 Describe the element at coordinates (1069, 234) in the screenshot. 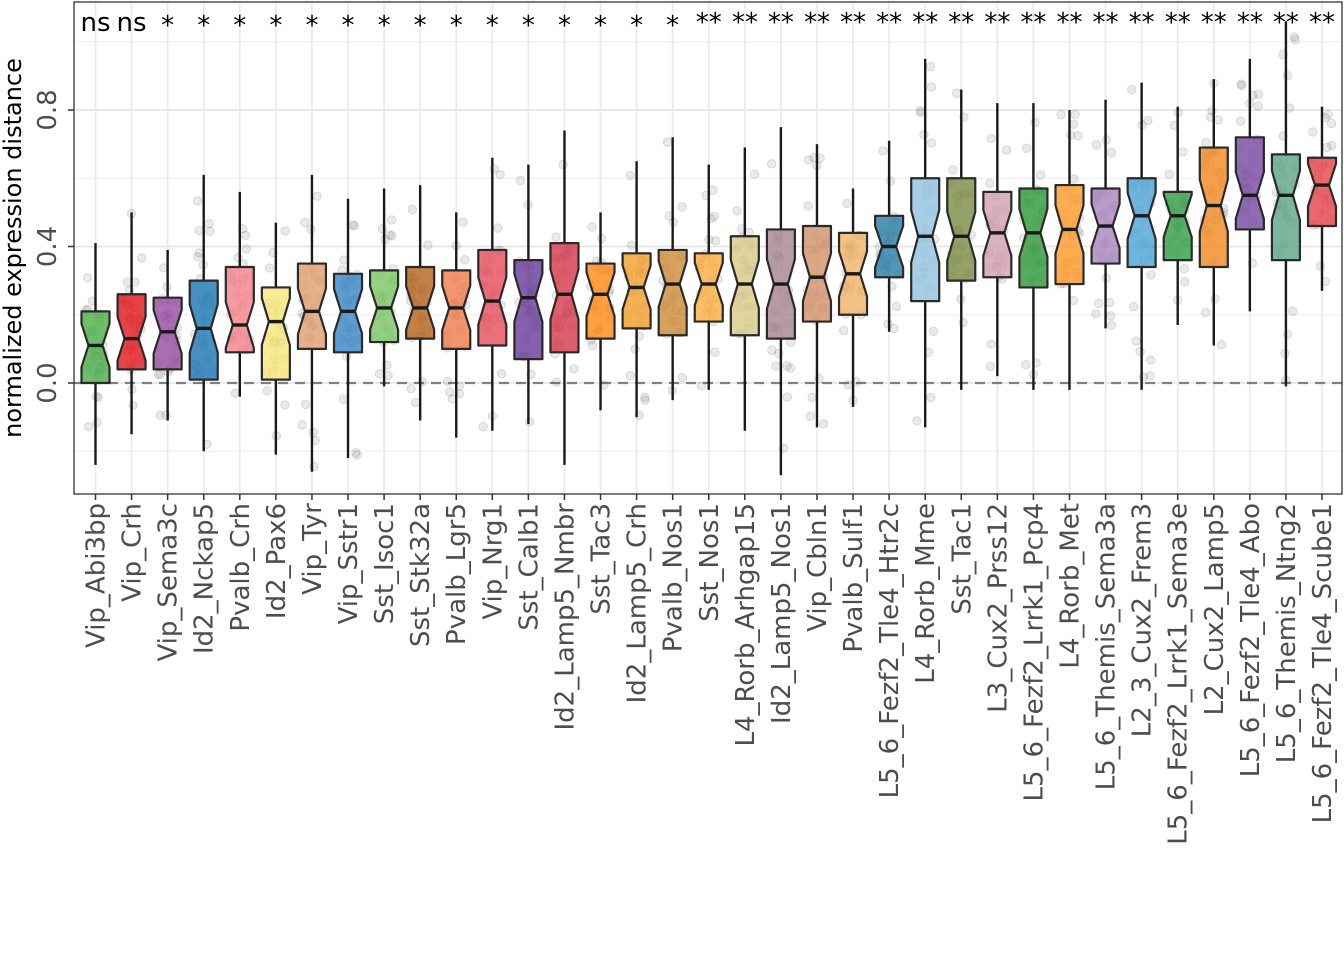

I see `box-L4_Rorb_Met` at that location.